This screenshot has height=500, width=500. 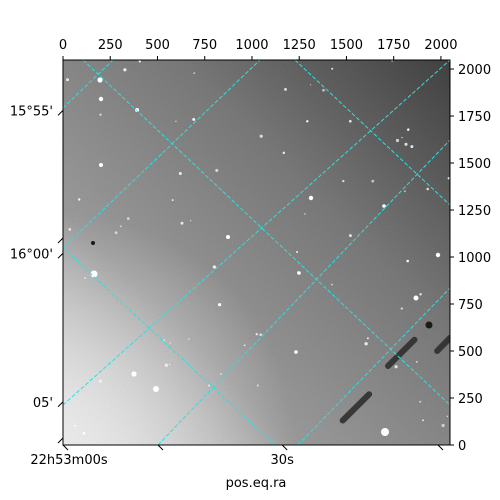 I want to click on ra-tick-label: 22h53m00s, so click(x=69, y=460).